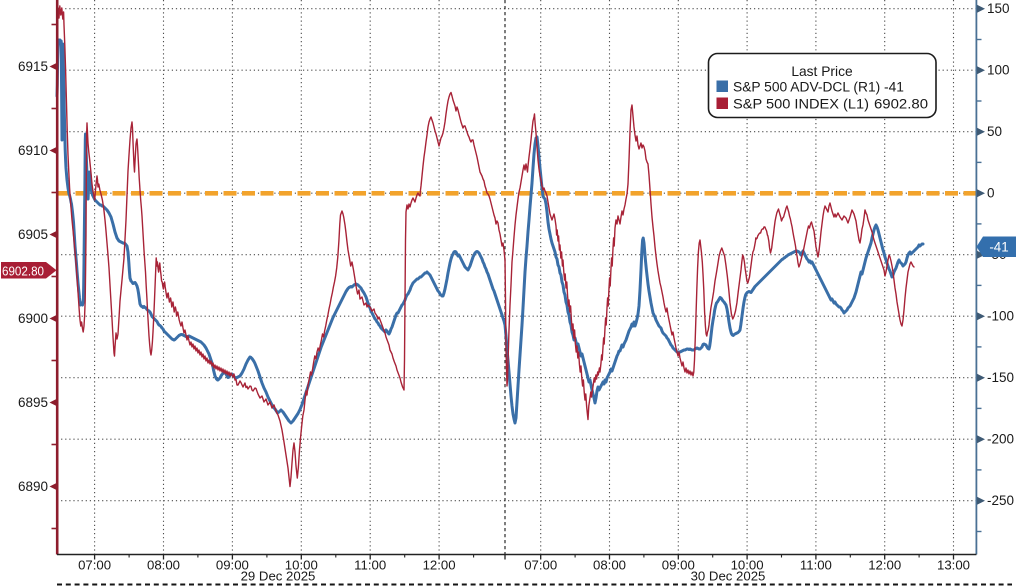 The width and height of the screenshot is (1017, 586). What do you see at coordinates (998, 8) in the screenshot?
I see `svg-text: 150` at bounding box center [998, 8].